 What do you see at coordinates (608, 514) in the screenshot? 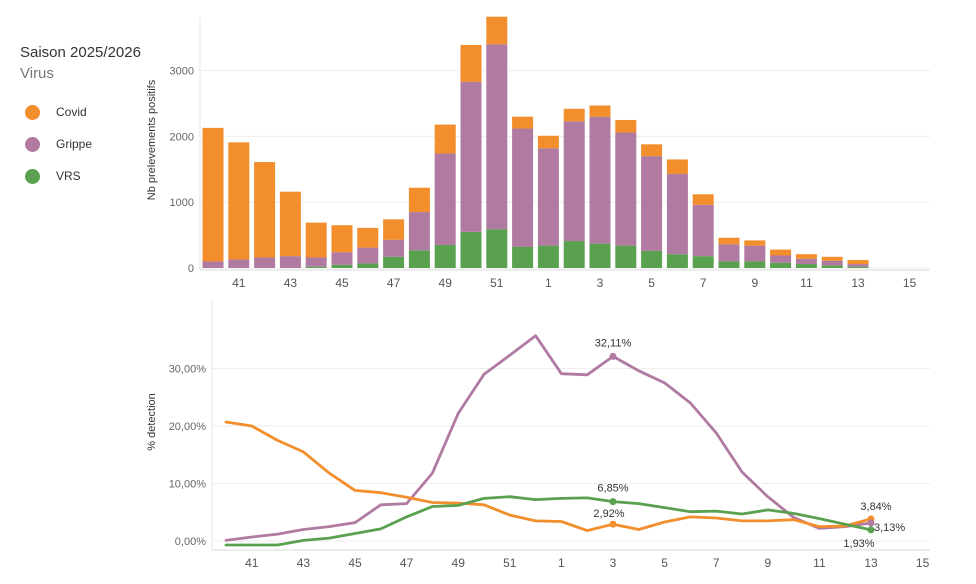
I see `line-data-label: 2,92%` at bounding box center [608, 514].